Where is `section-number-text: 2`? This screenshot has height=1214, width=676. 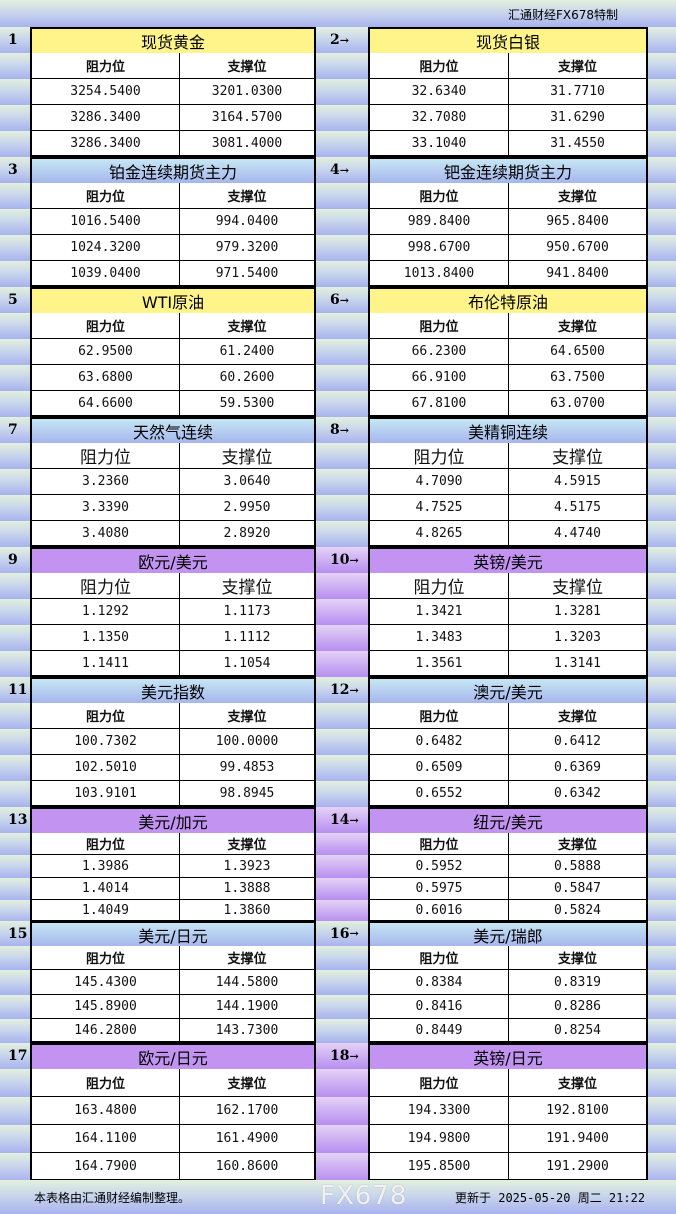 section-number-text: 2 is located at coordinates (335, 40).